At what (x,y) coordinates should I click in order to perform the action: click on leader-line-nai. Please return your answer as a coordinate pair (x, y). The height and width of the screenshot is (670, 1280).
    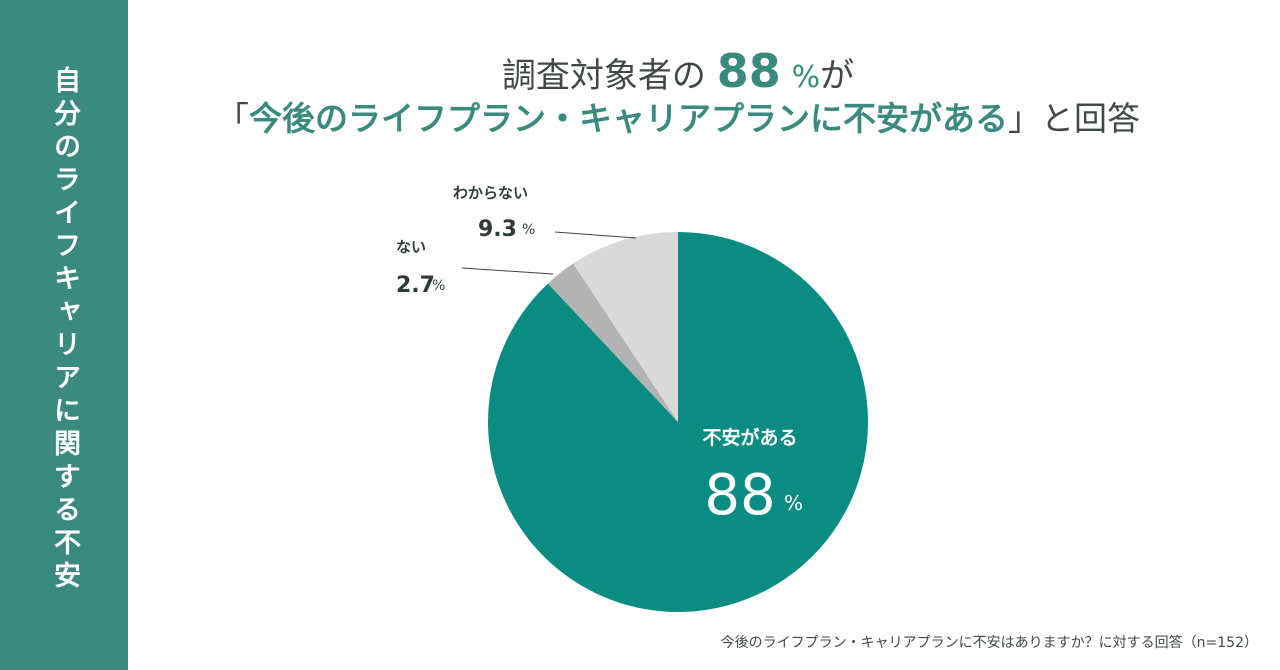
    Looking at the image, I should click on (507, 271).